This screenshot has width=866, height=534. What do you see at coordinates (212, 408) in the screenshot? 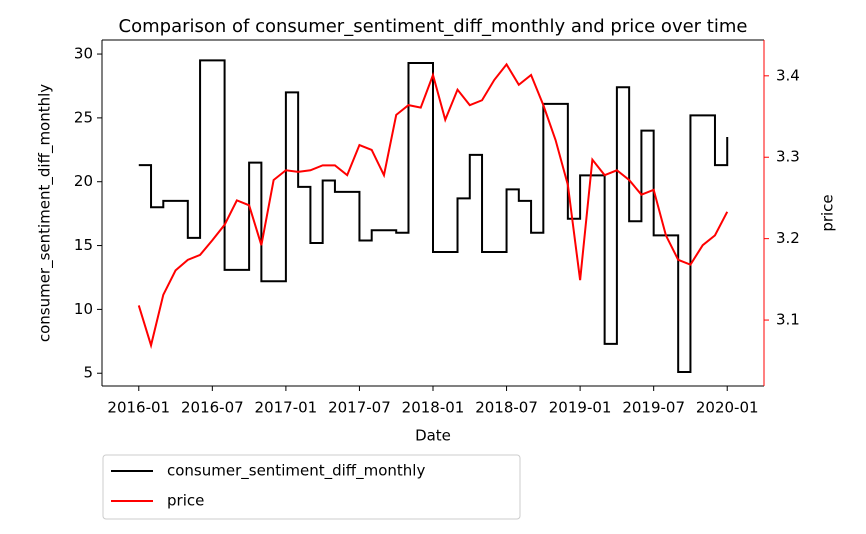
I see `x-tick-label: 2016-07` at bounding box center [212, 408].